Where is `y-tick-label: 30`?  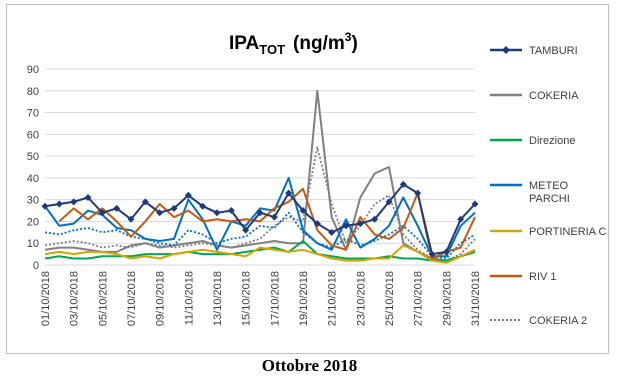 y-tick-label: 30 is located at coordinates (33, 201).